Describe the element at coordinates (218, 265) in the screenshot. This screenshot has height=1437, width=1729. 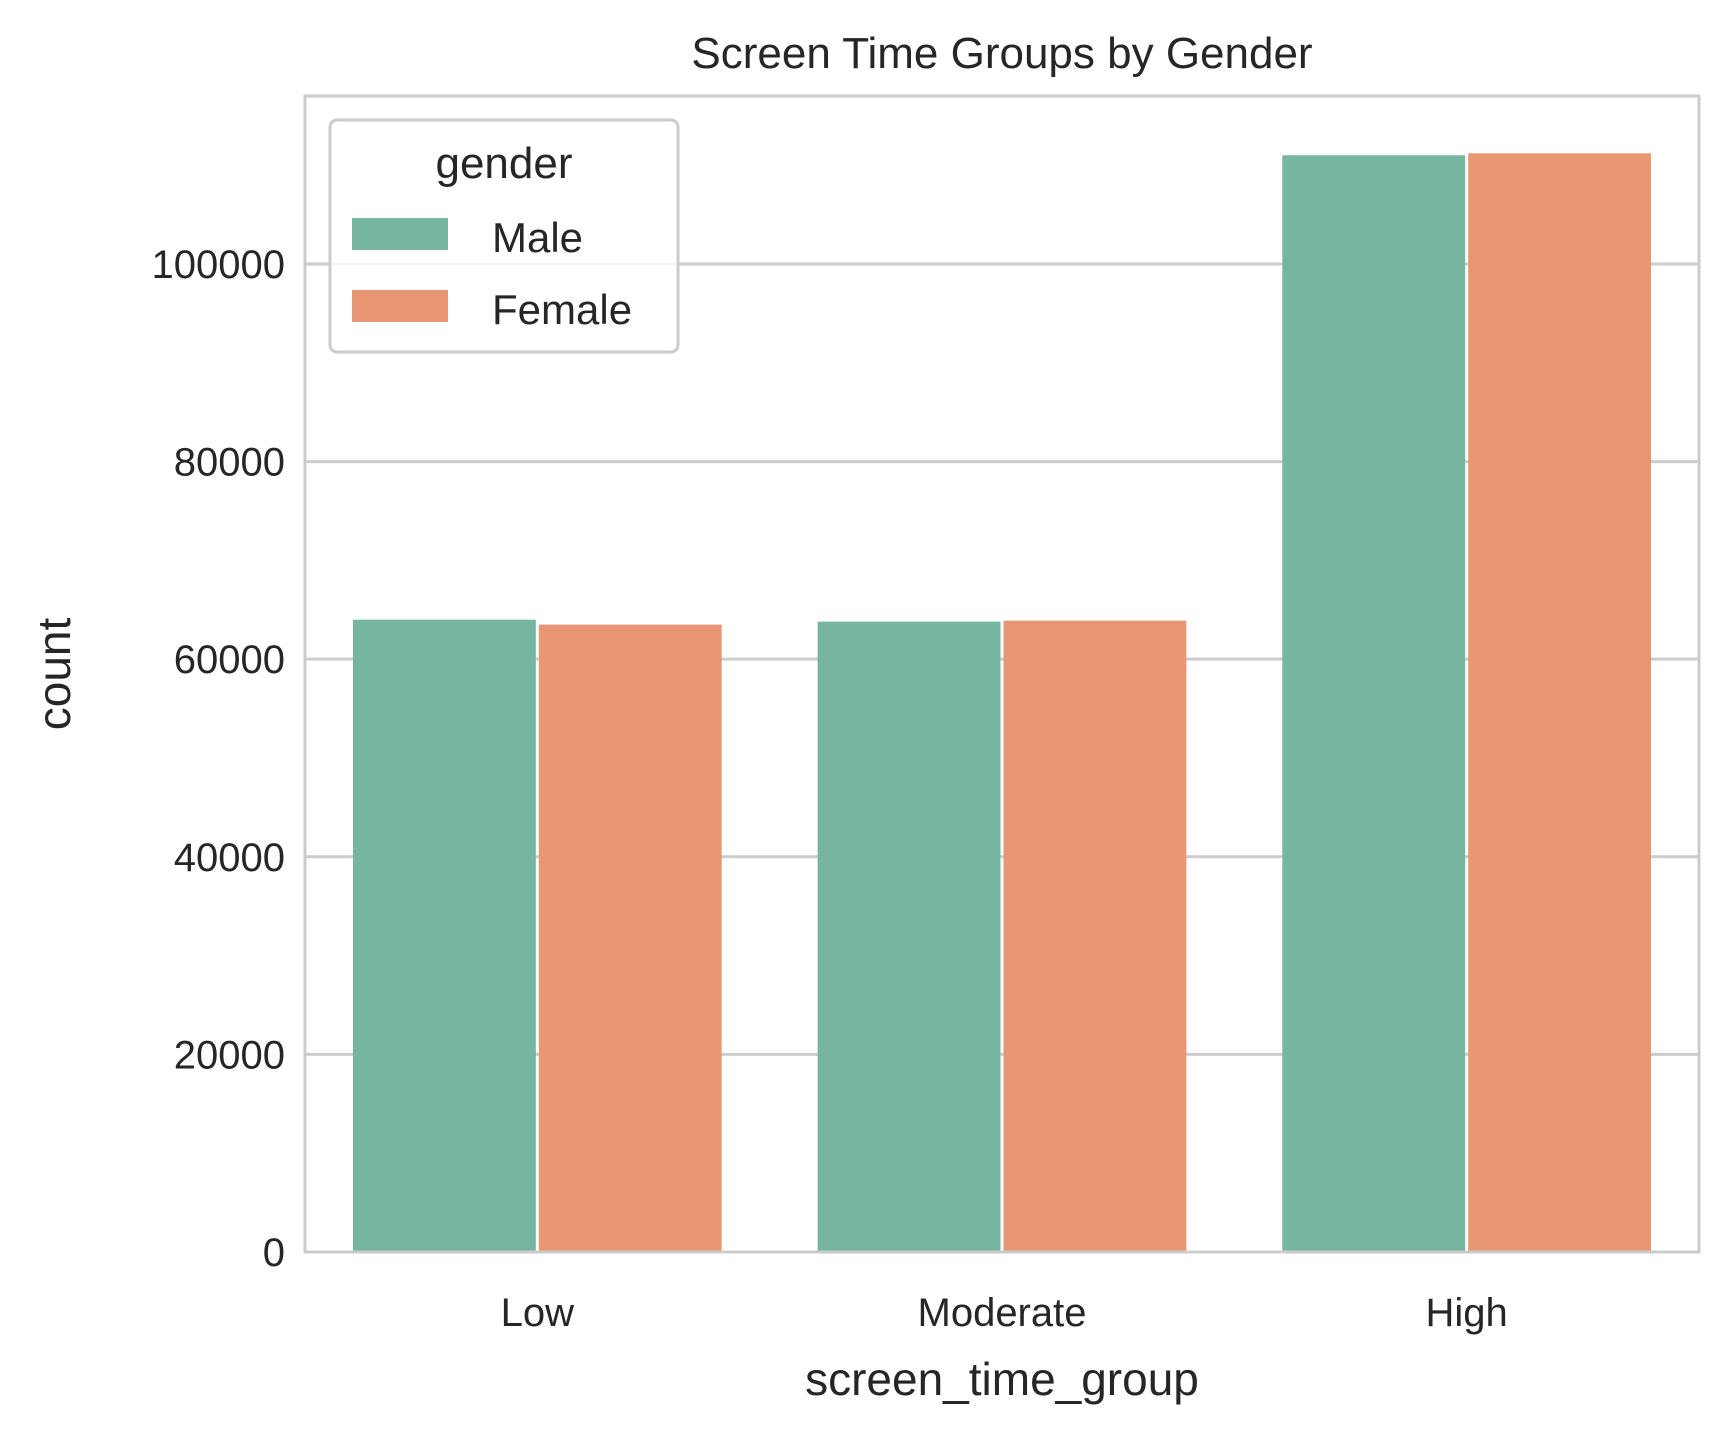
I see `y-tick-label: 100000` at that location.